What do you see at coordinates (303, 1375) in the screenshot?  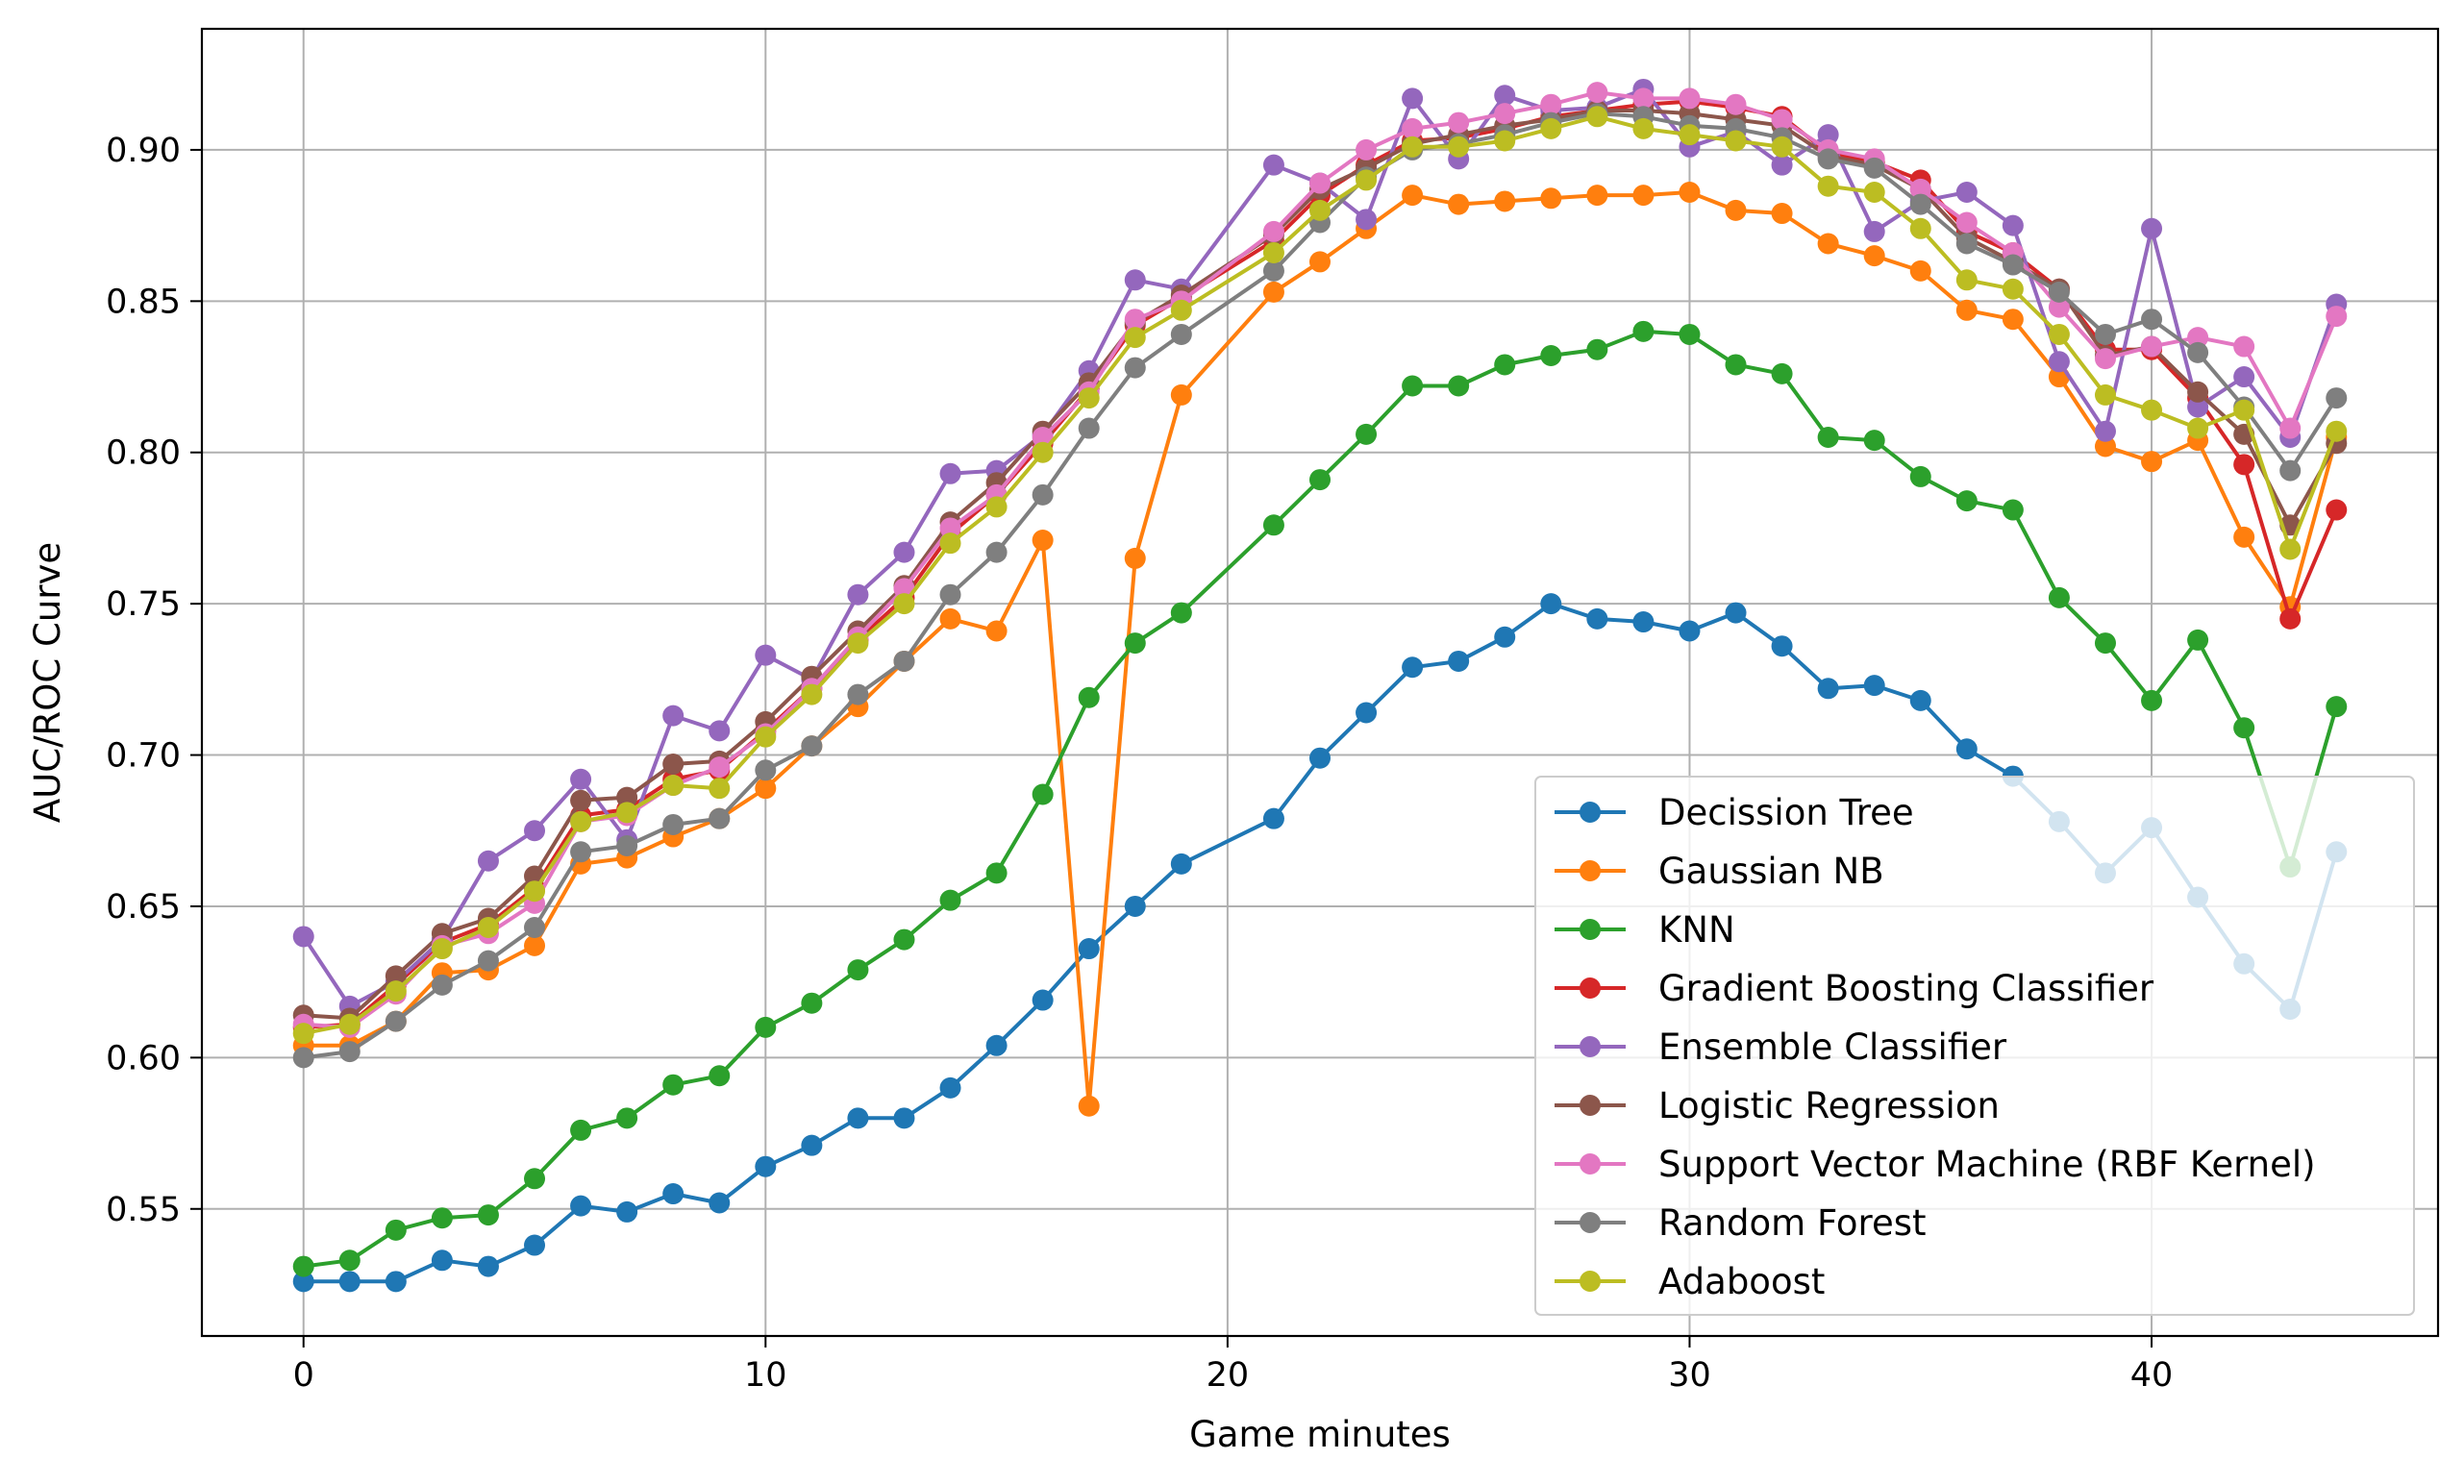 I see `x-tick-label: 0` at bounding box center [303, 1375].